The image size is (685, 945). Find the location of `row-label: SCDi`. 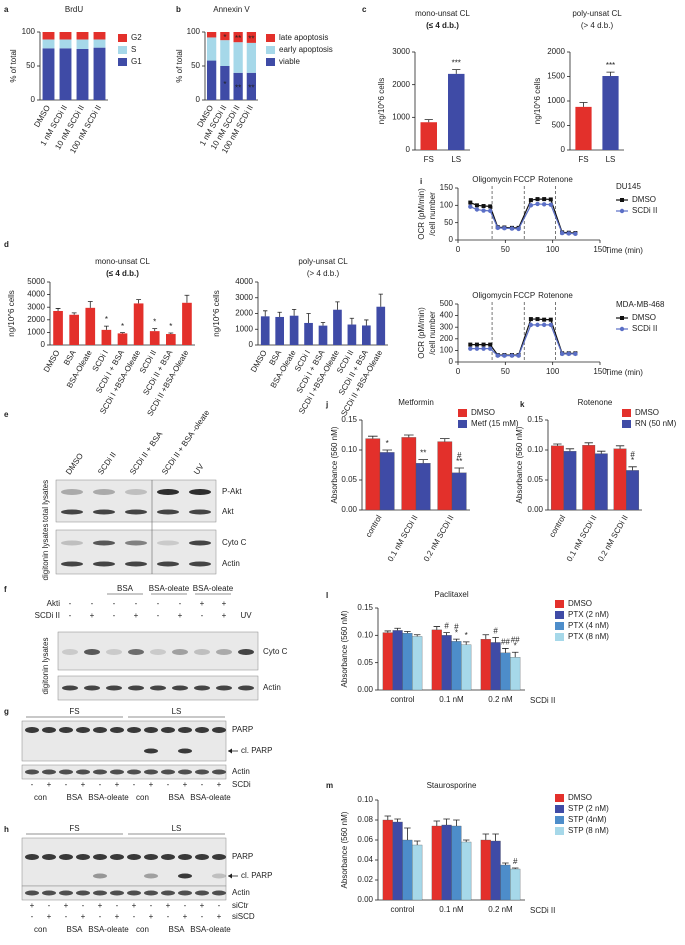

row-label: SCDi is located at coordinates (241, 784).